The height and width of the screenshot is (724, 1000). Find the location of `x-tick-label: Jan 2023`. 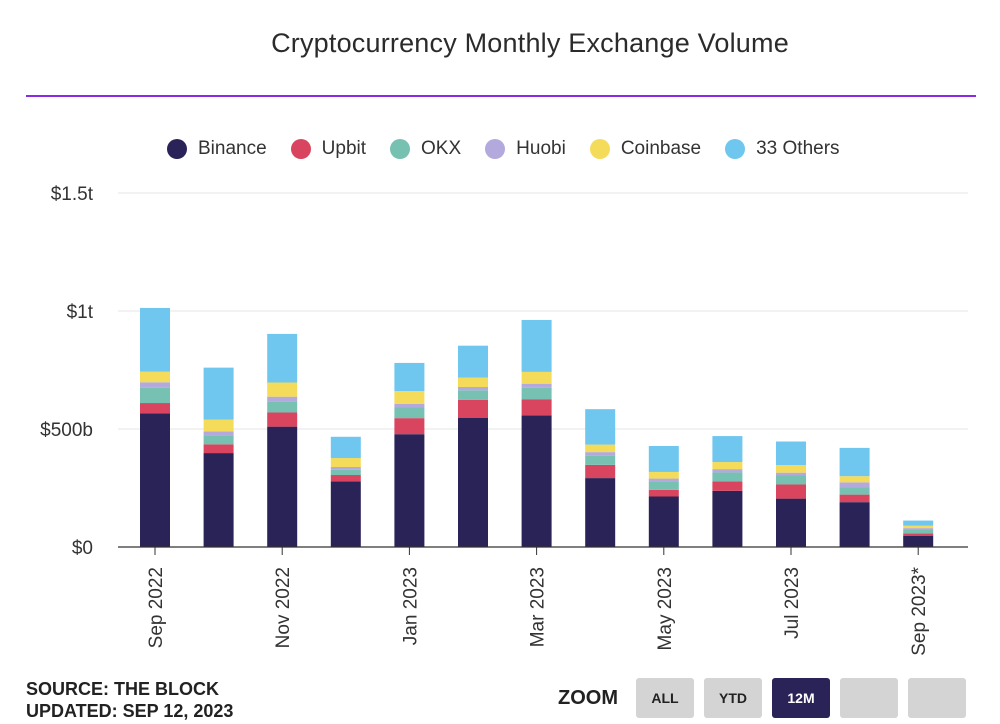

x-tick-label: Jan 2023 is located at coordinates (410, 606).